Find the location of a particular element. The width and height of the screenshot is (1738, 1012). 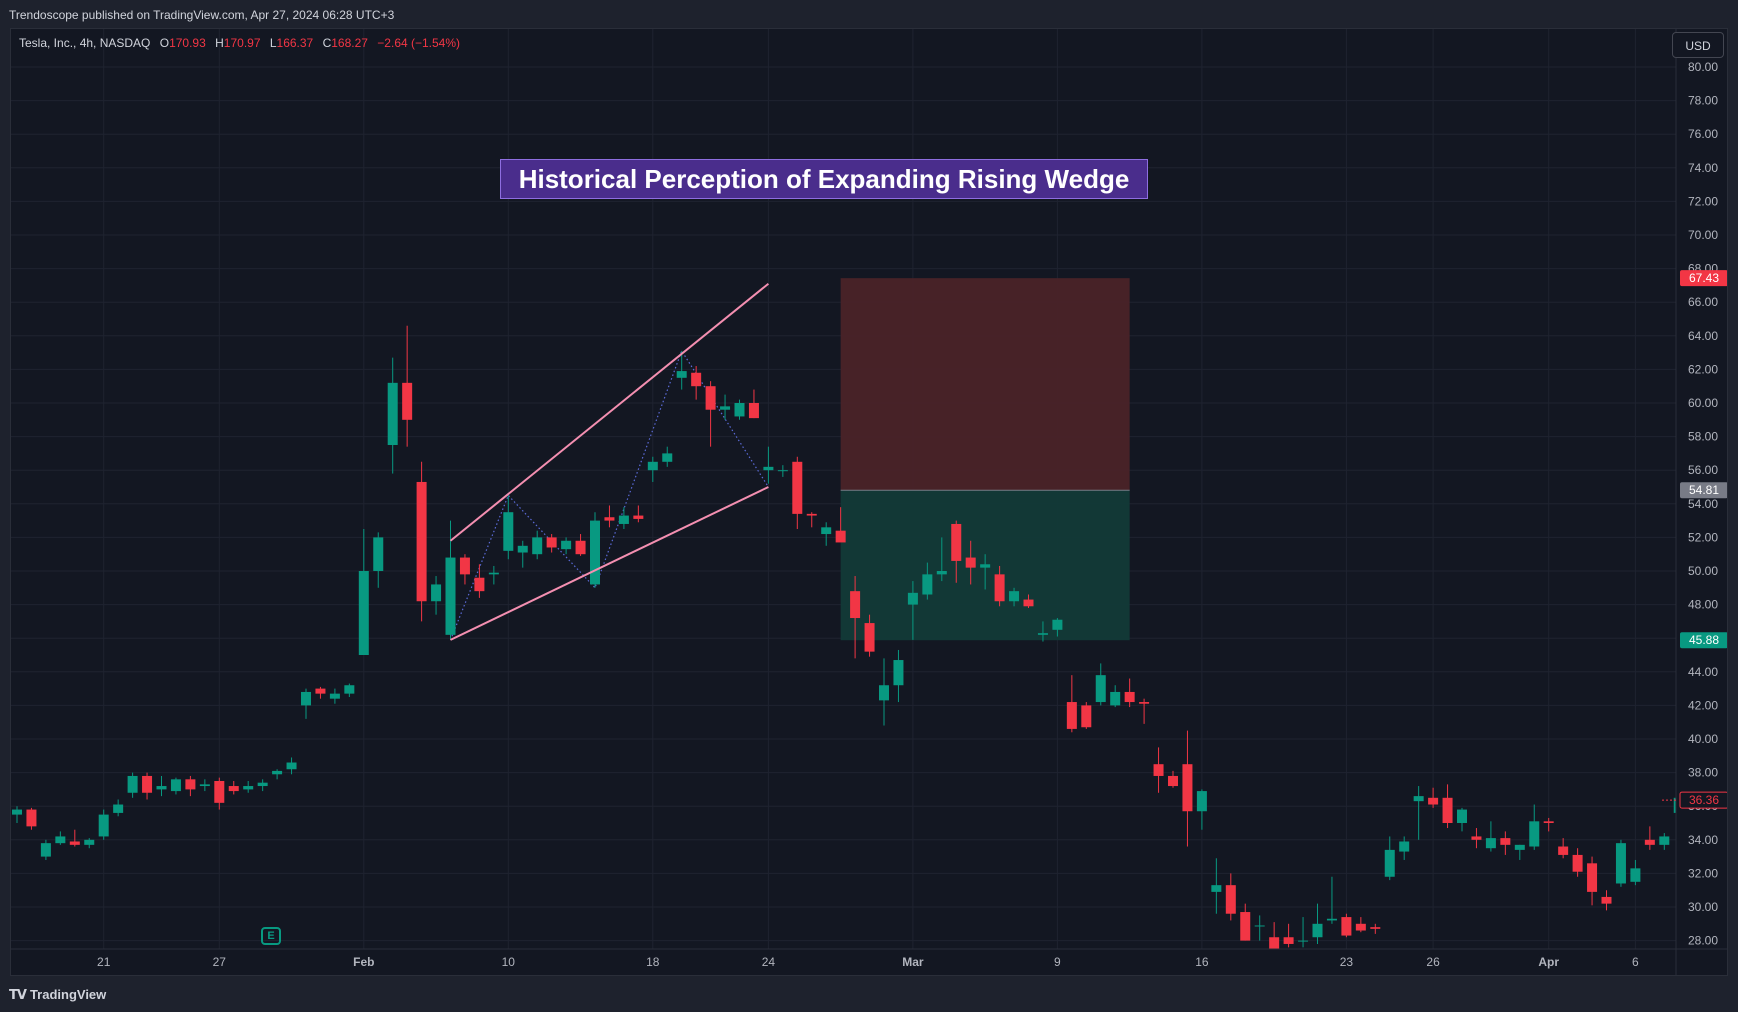

high-value: 170.97 is located at coordinates (242, 43).